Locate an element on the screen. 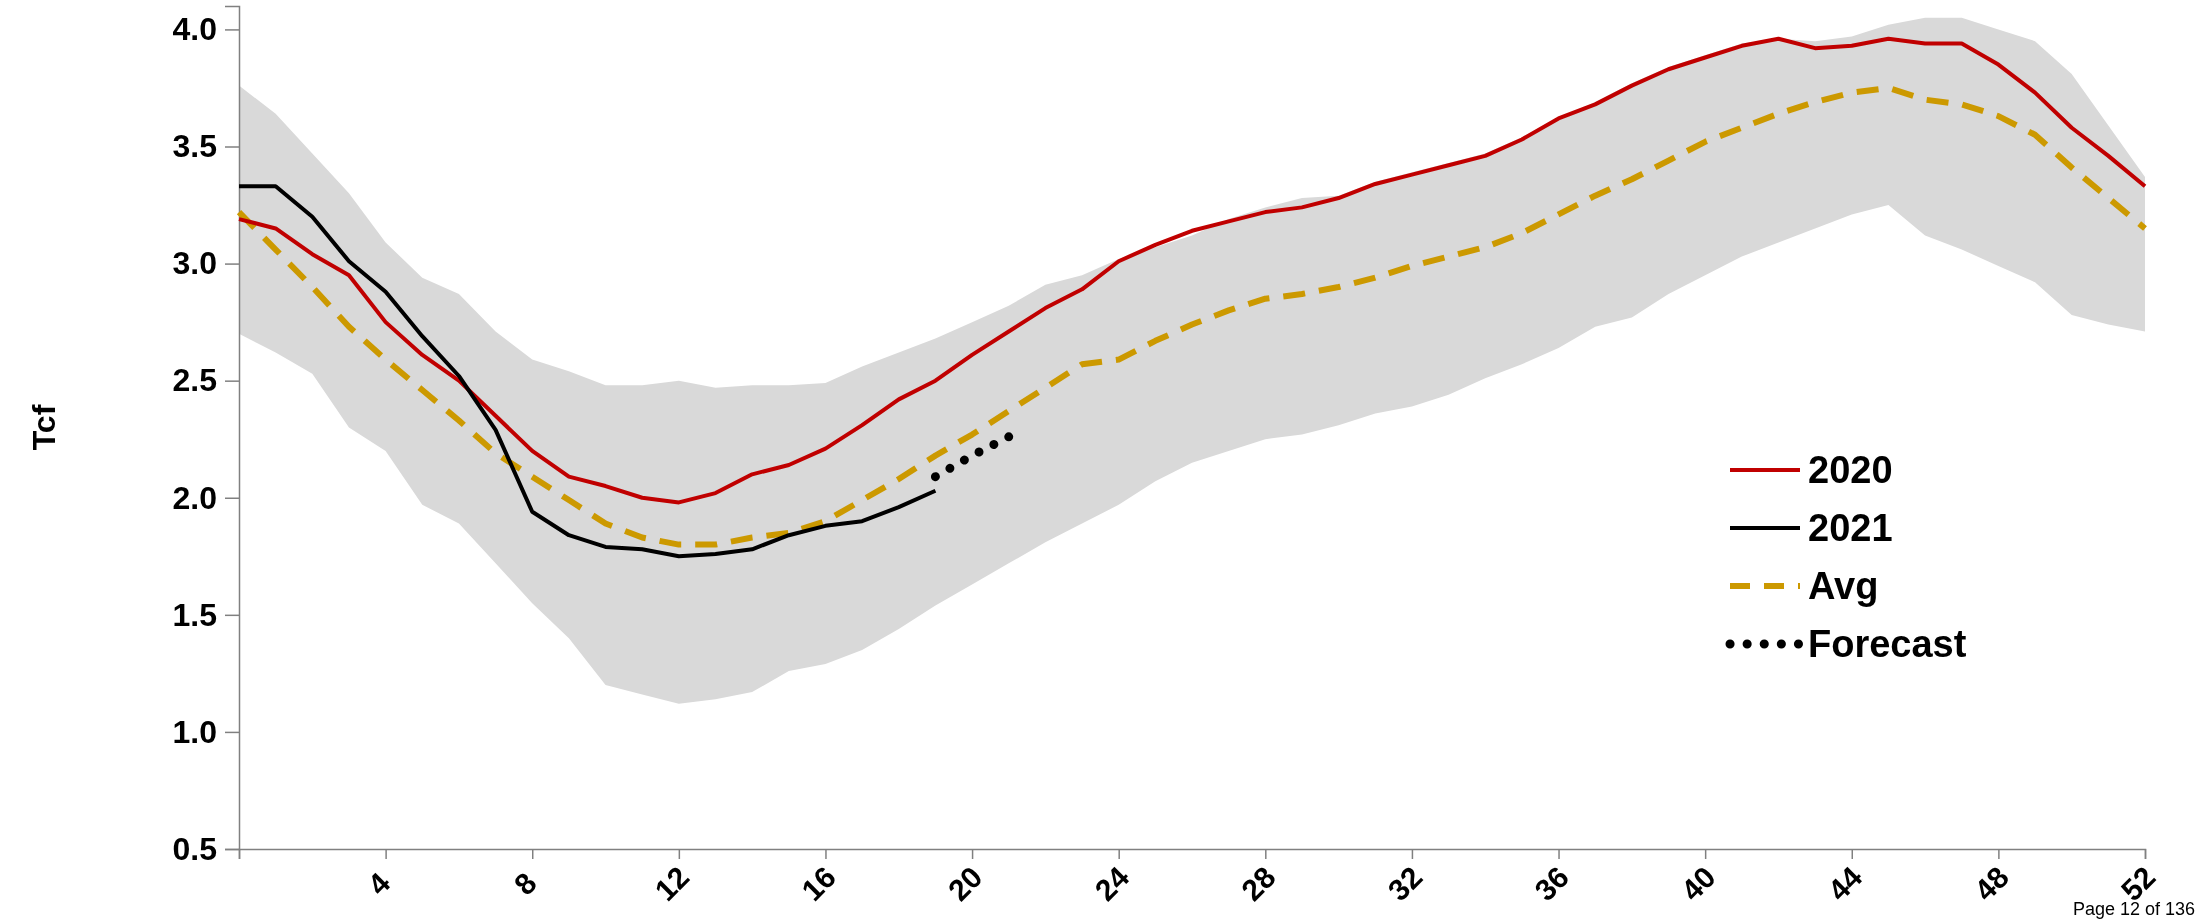 Image resolution: width=2203 pixels, height=923 pixels. y-tick-label: 1.5 is located at coordinates (194, 614).